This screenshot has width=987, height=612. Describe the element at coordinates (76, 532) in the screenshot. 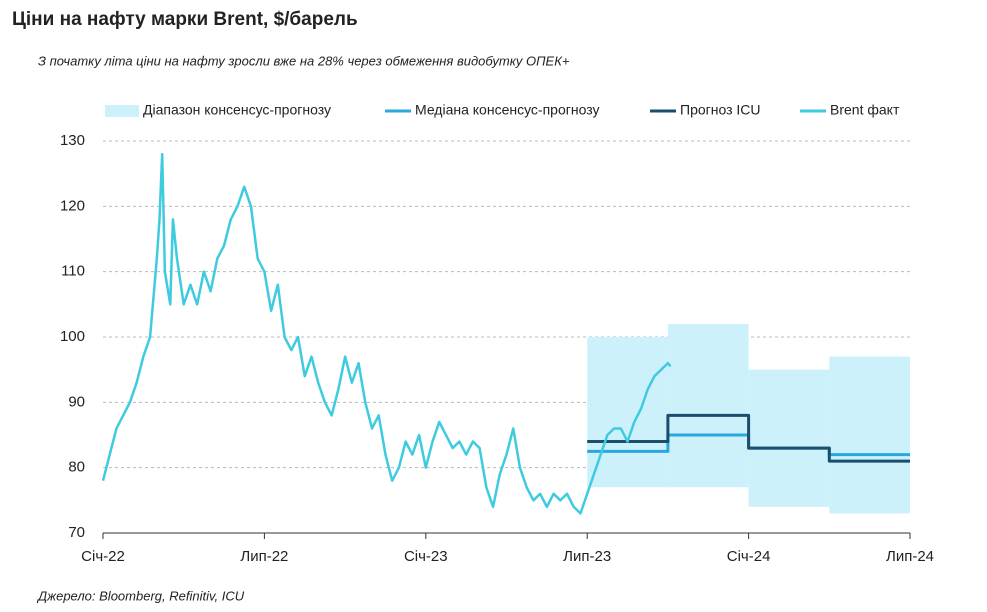

I see `y-tick-label: 70` at that location.